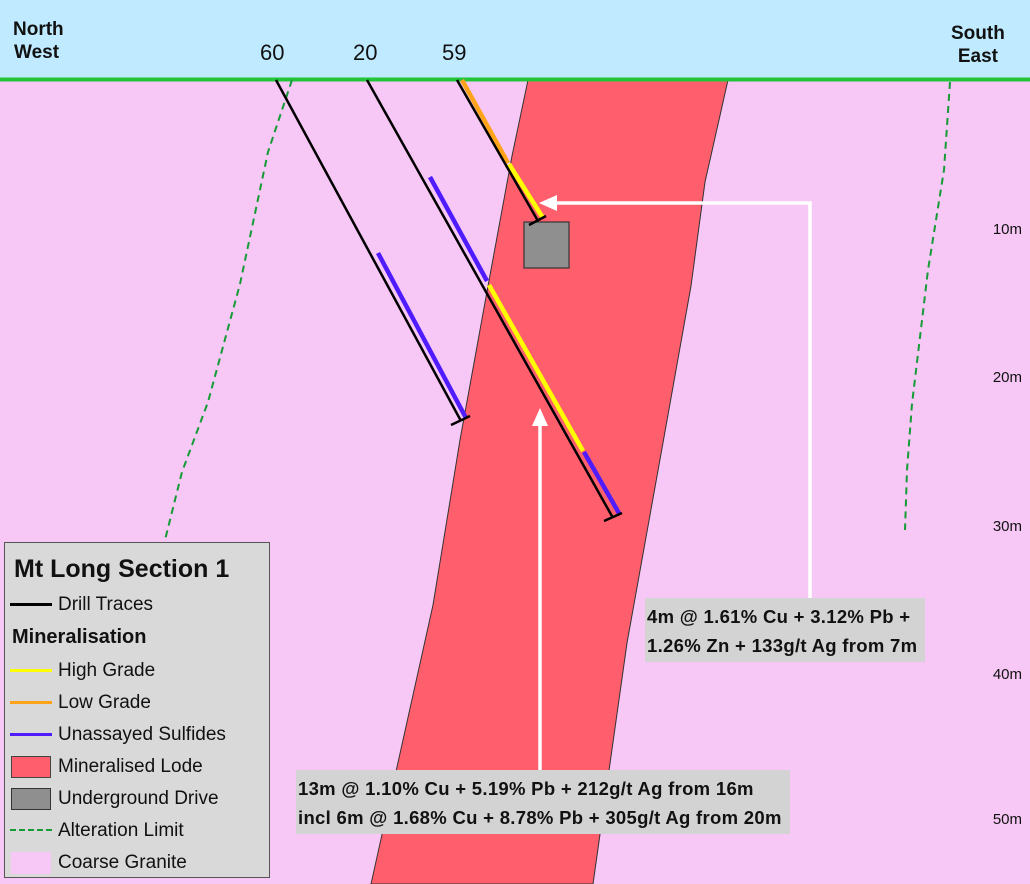 The image size is (1030, 884). Describe the element at coordinates (31, 831) in the screenshot. I see `alteration-limit-swatch` at that location.